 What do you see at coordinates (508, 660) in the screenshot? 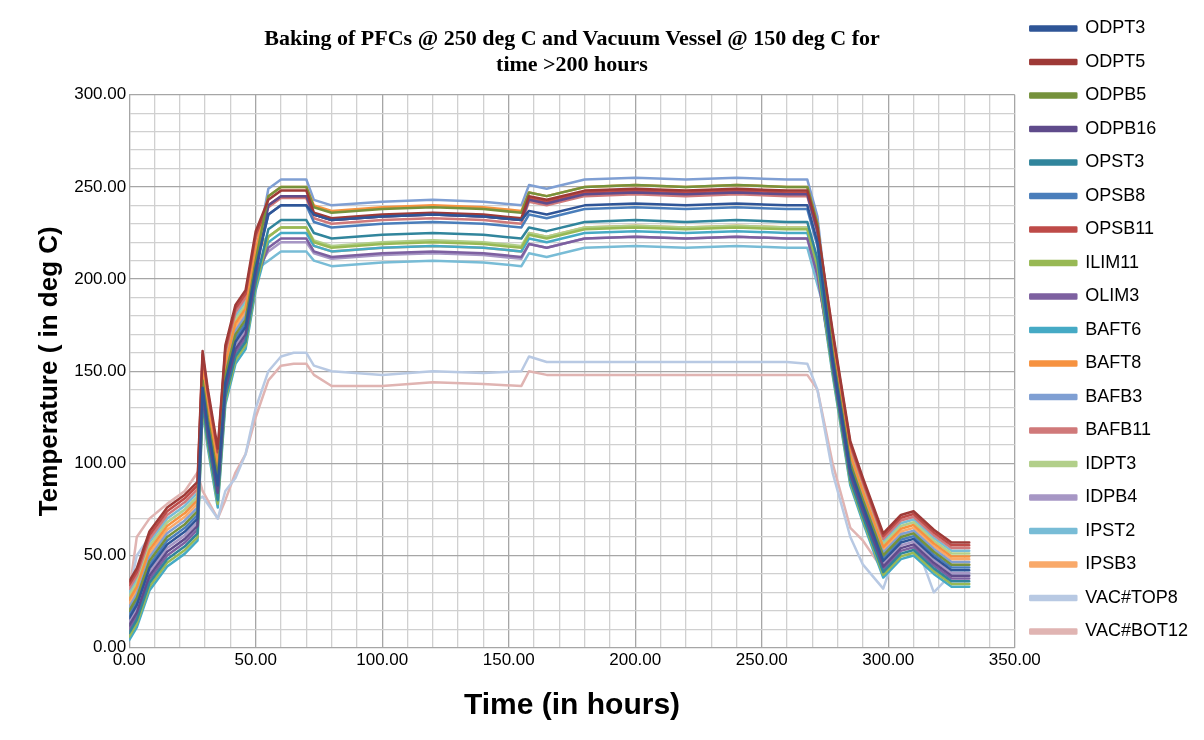
I see `x-tick-label: 150.00` at bounding box center [508, 660].